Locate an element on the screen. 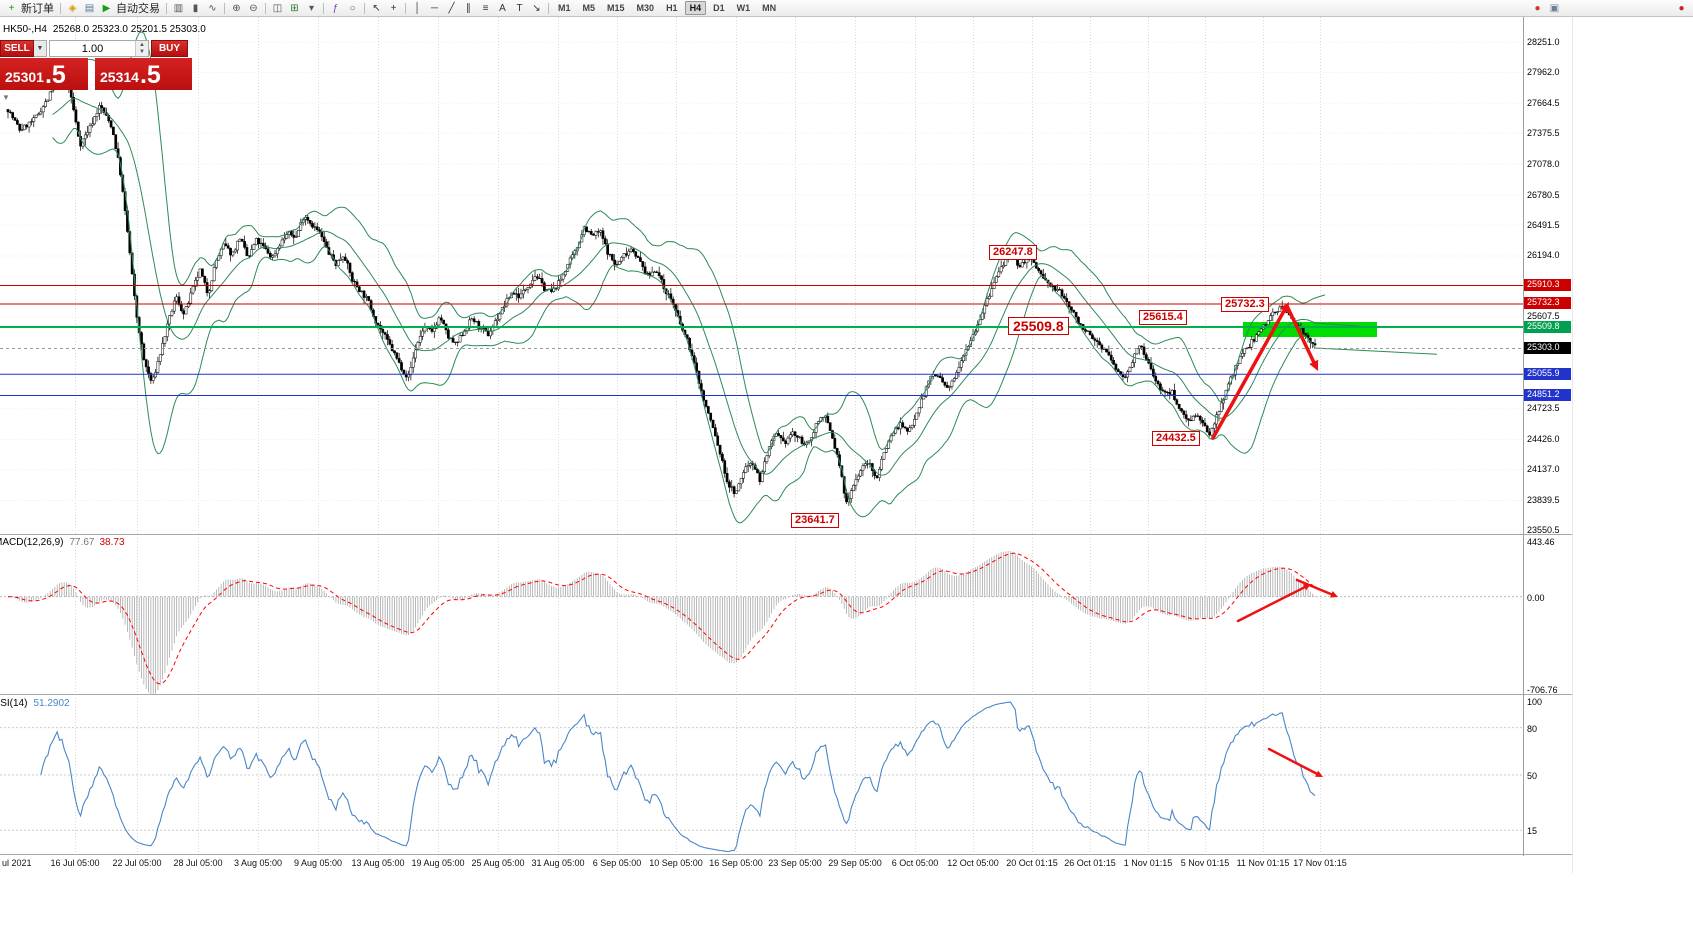 This screenshot has height=944, width=1693. timeframe-w1-button: W1 is located at coordinates (743, 8).